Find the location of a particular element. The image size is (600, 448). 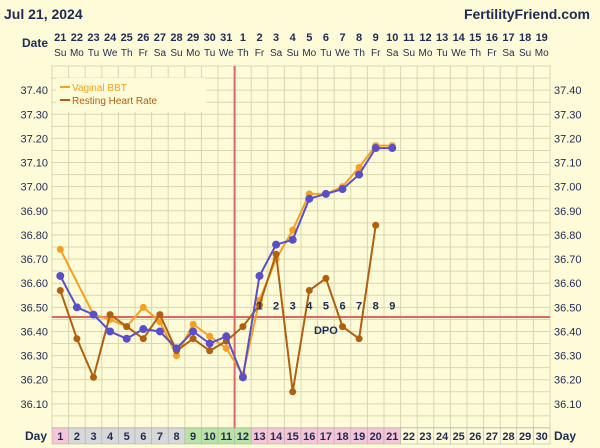

y-tick-label-left: 37.10 is located at coordinates (34, 164).